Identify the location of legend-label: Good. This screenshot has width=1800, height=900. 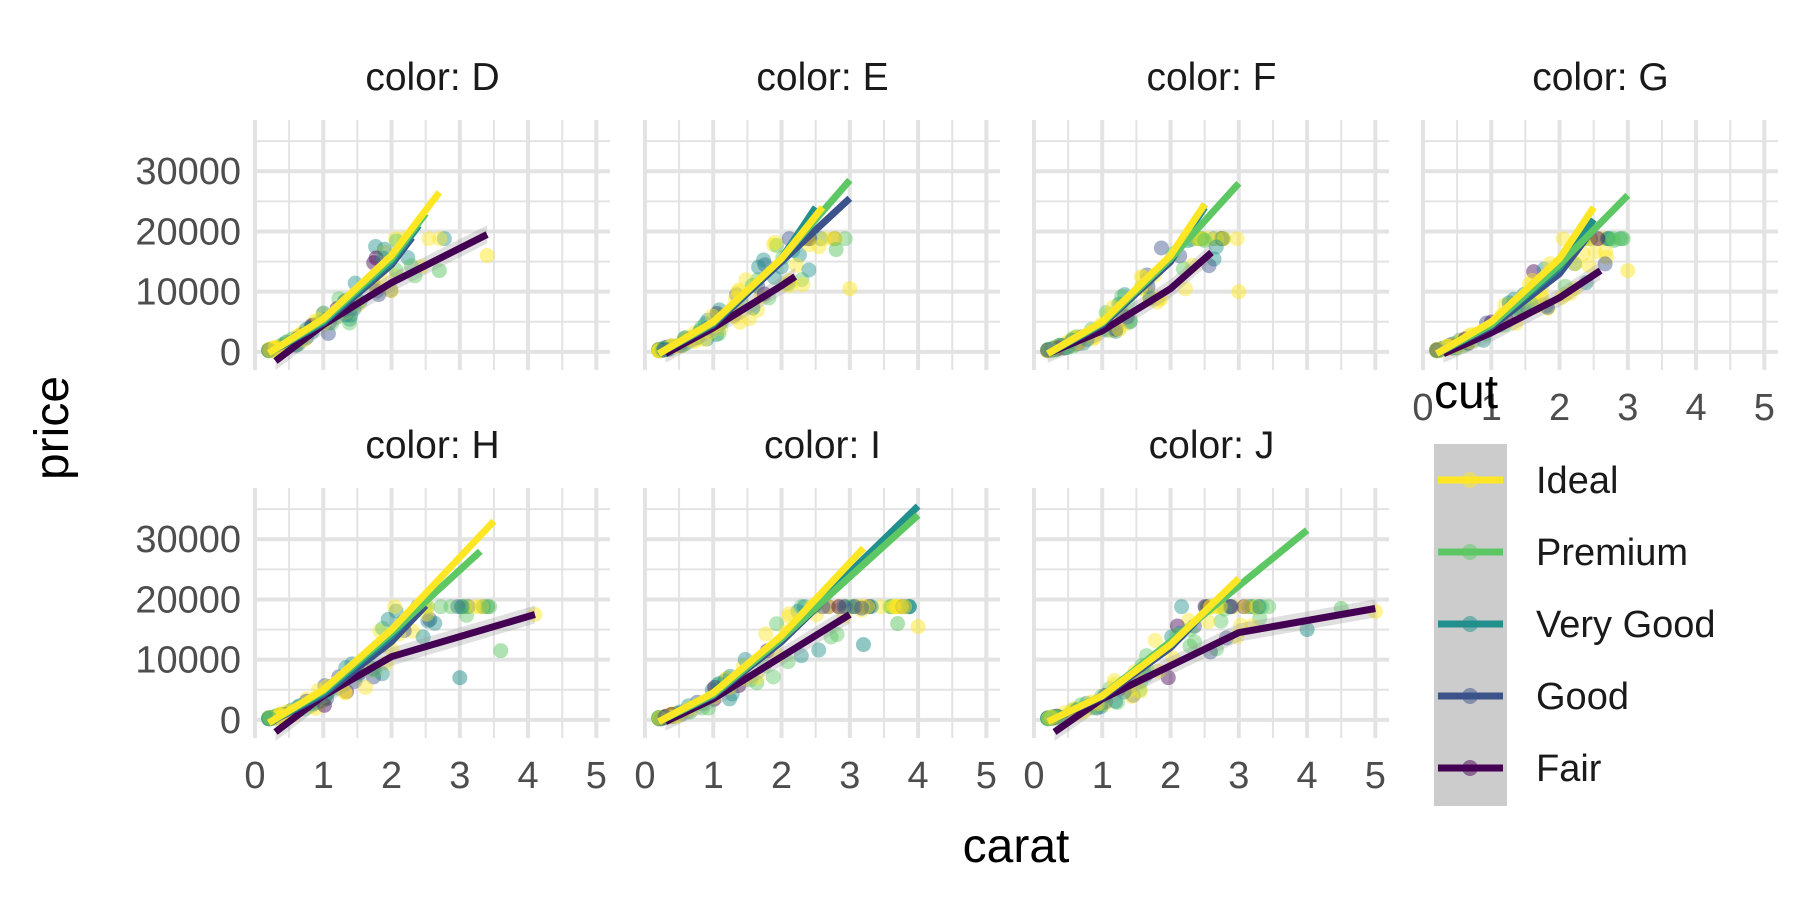
(1582, 697).